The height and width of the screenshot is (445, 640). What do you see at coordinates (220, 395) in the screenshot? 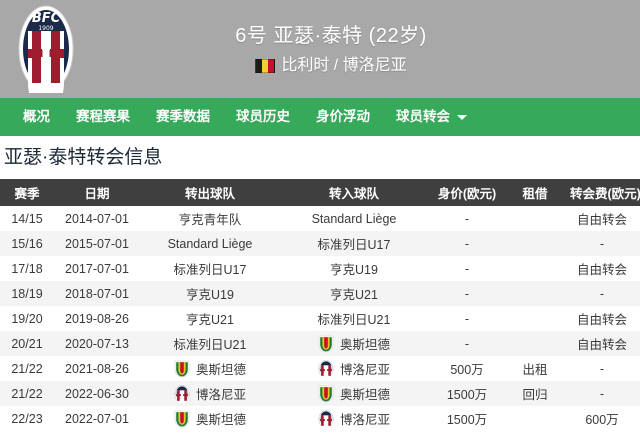
I see `team-name: 博洛尼亚` at bounding box center [220, 395].